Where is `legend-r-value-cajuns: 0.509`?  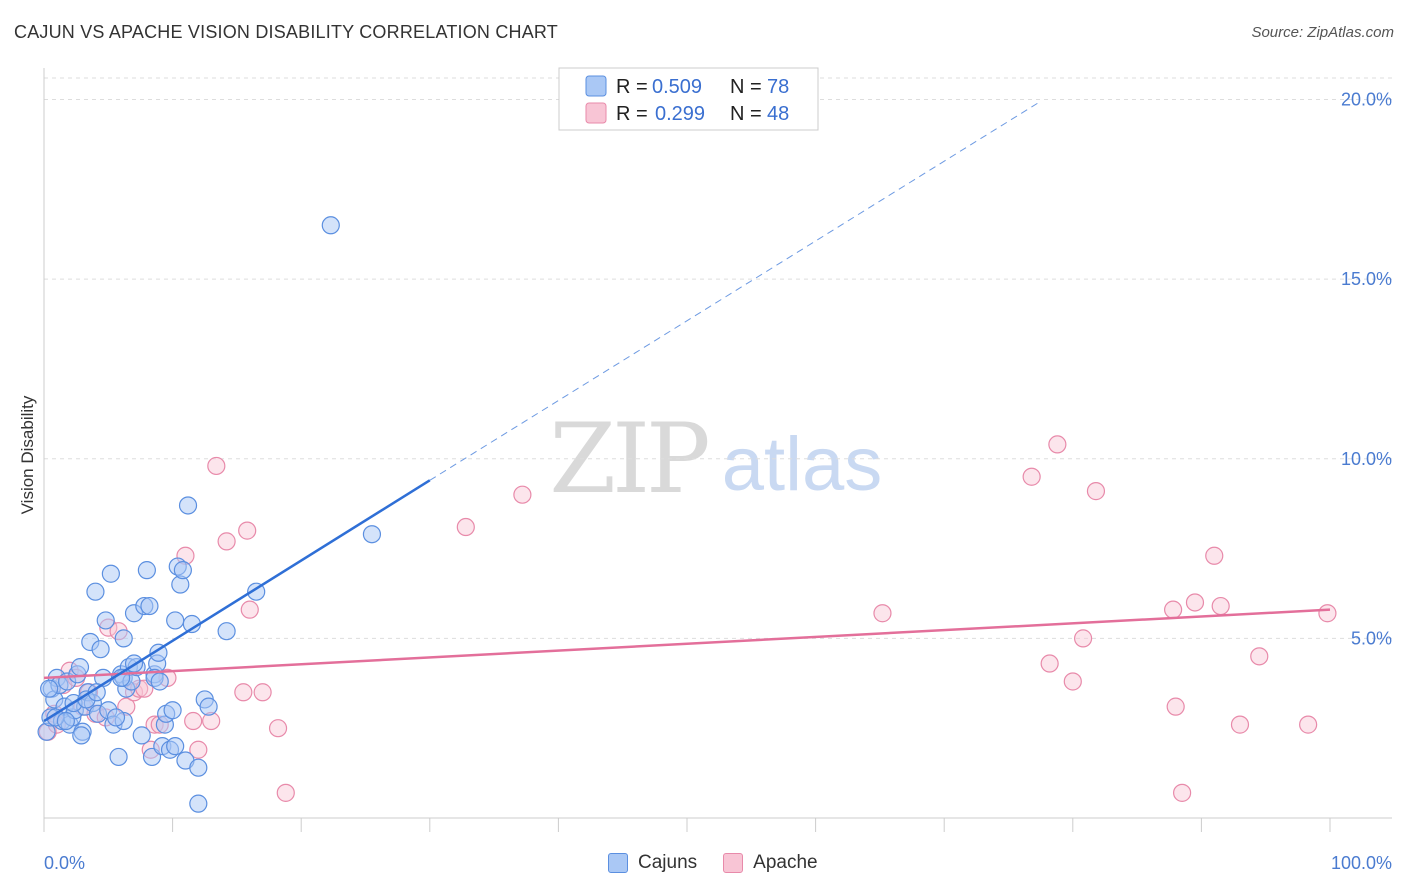 legend-r-value-cajuns: 0.509 is located at coordinates (677, 87).